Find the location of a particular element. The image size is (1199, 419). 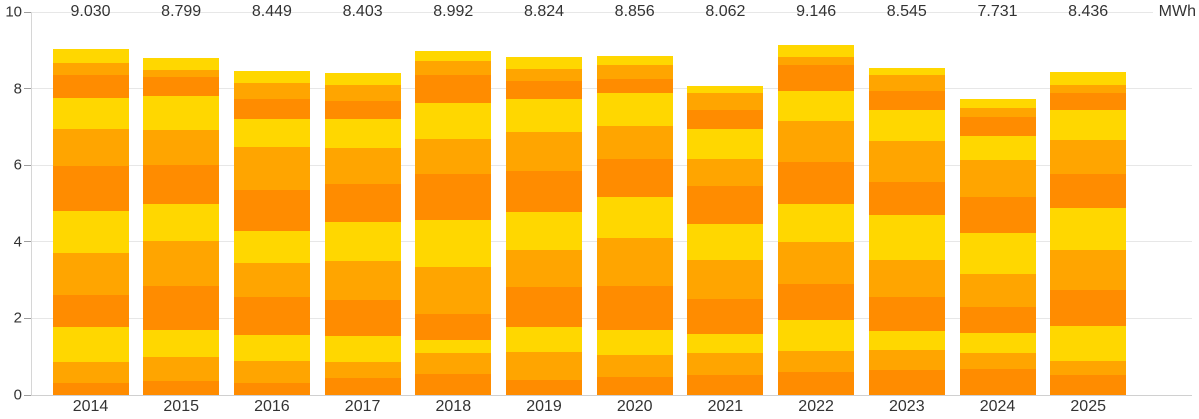

bar-2018 is located at coordinates (453, 222).